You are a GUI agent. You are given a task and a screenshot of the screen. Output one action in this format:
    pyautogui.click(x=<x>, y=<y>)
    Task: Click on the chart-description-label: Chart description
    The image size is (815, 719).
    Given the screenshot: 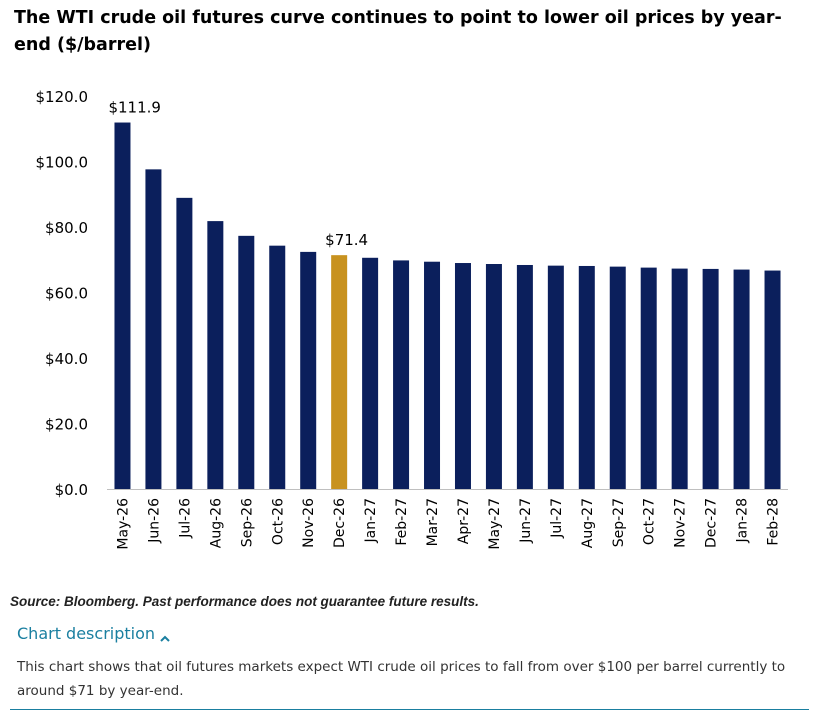 What is the action you would take?
    pyautogui.click(x=86, y=633)
    